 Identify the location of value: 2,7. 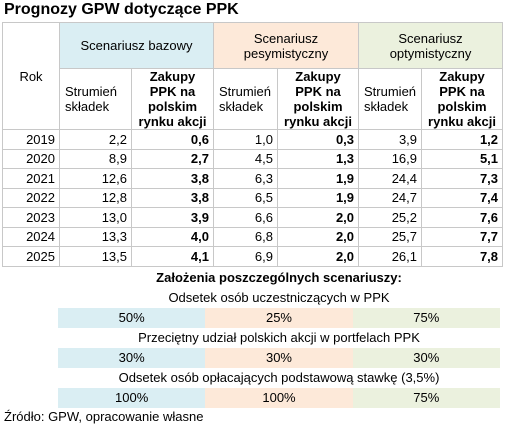
(172, 158).